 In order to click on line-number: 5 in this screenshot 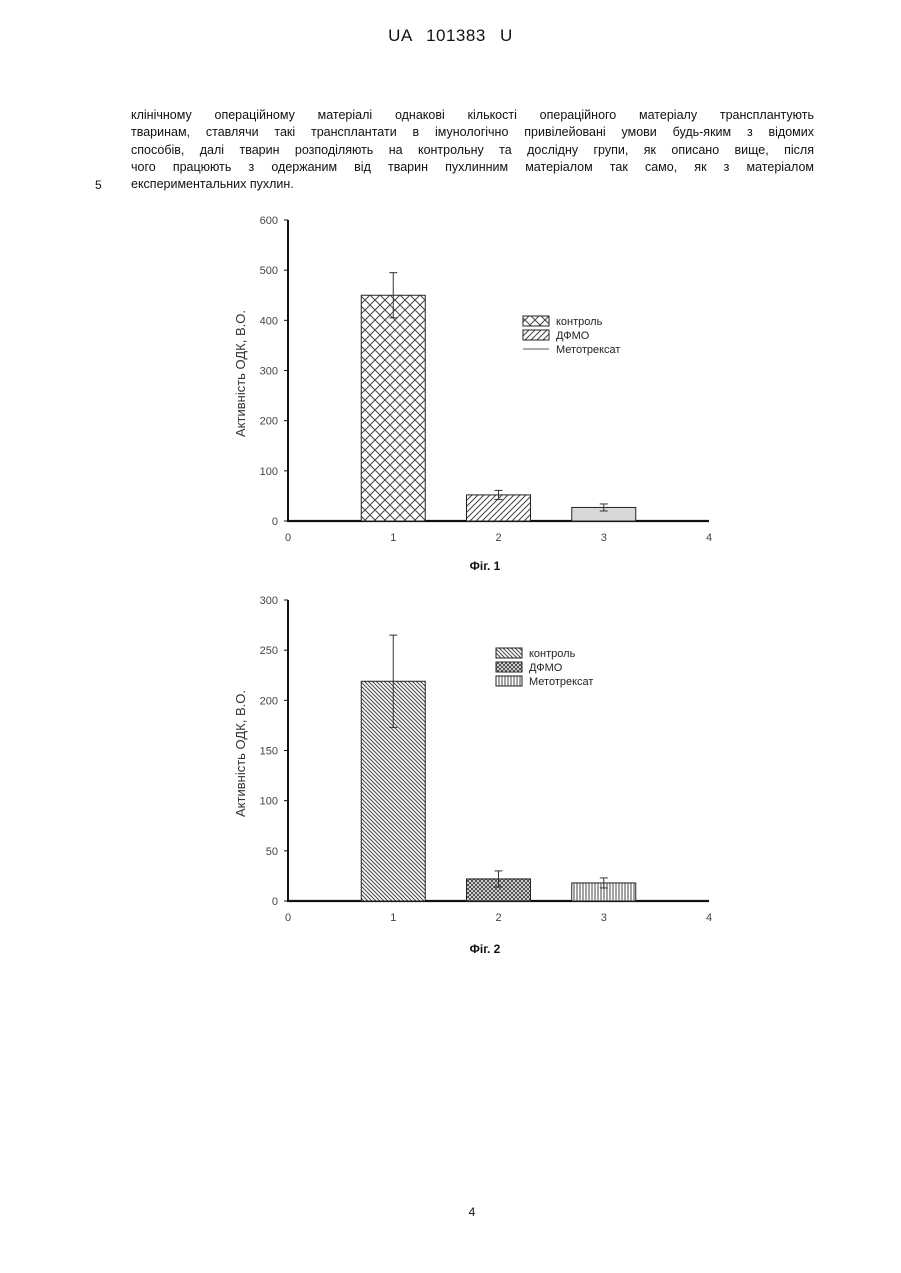, I will do `click(98, 185)`.